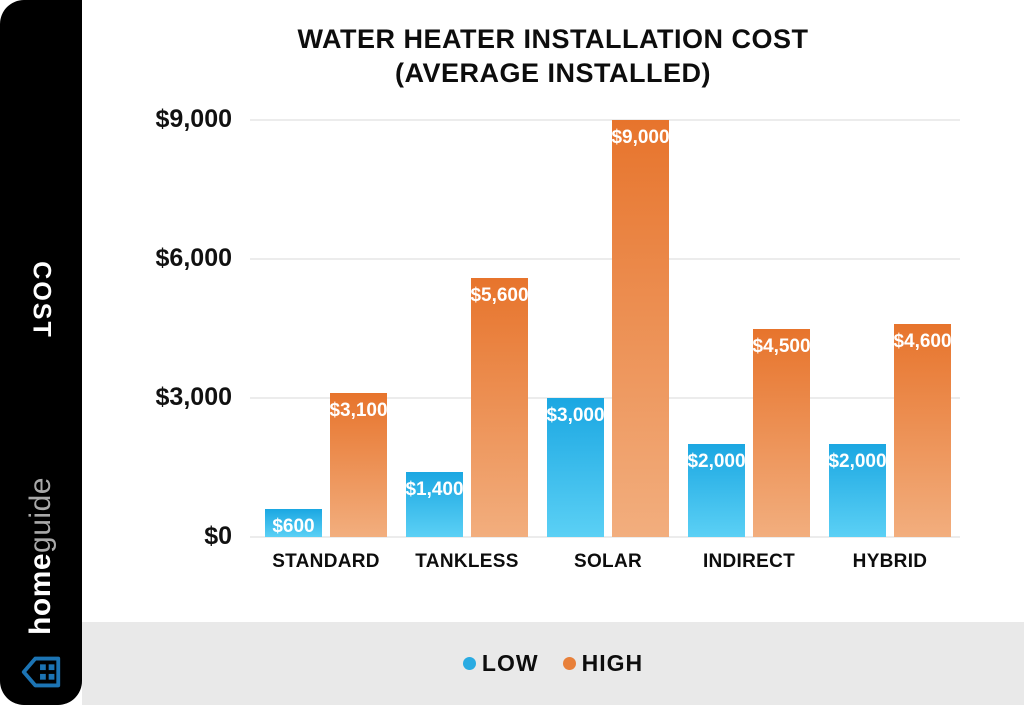 This screenshot has width=1024, height=705. What do you see at coordinates (781, 346) in the screenshot?
I see `bar-value-label: $4,500` at bounding box center [781, 346].